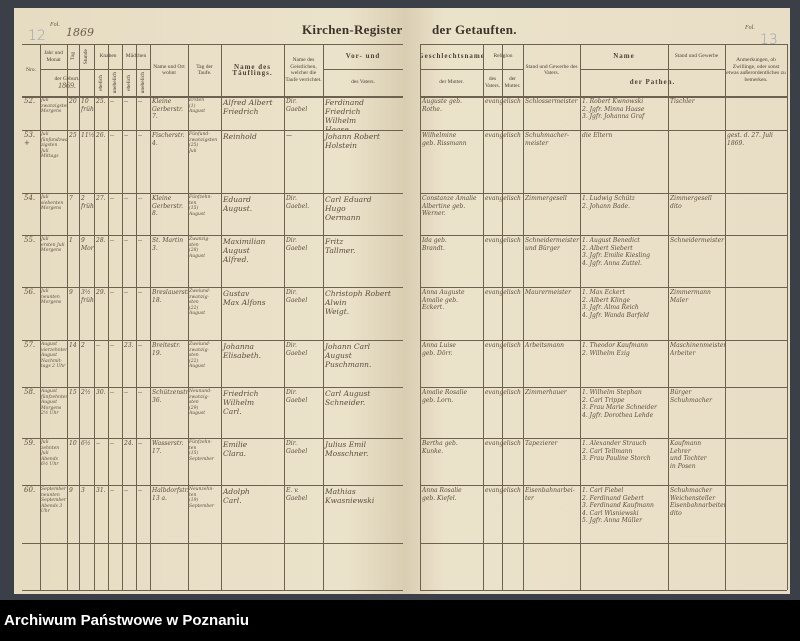 This screenshot has width=800, height=641. I want to click on entry-boy-legit: 29., so click(101, 292).